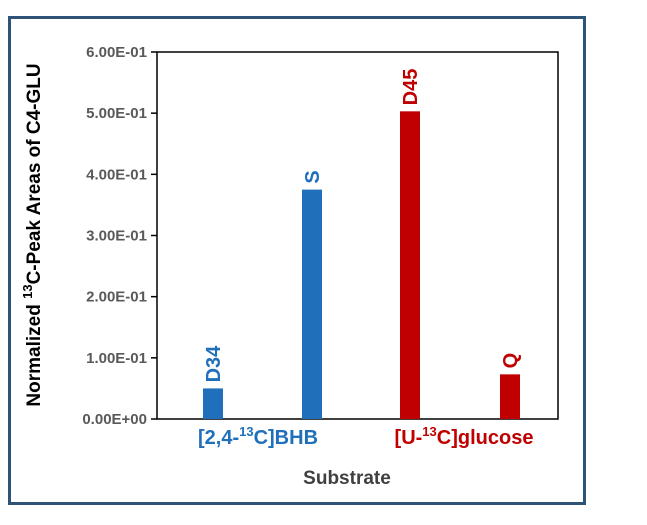  I want to click on group-label-text: [U-, so click(409, 438).